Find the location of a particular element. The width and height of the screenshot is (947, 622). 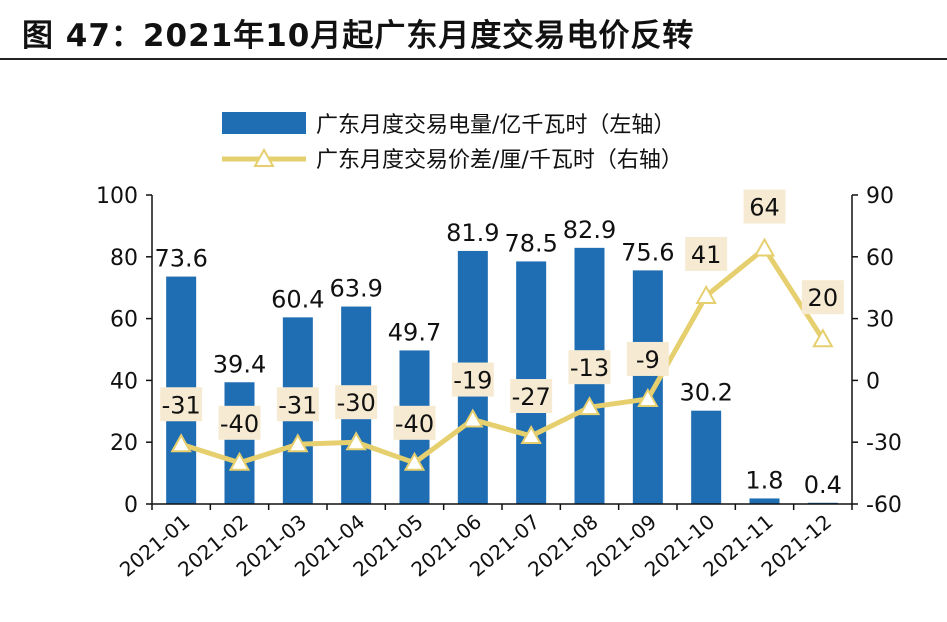

price-value-label: -9 is located at coordinates (648, 360).